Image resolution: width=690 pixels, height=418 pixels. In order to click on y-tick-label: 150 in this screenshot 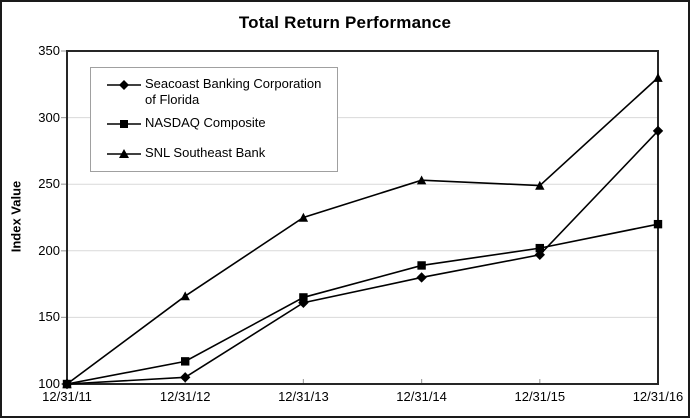, I will do `click(49, 317)`.